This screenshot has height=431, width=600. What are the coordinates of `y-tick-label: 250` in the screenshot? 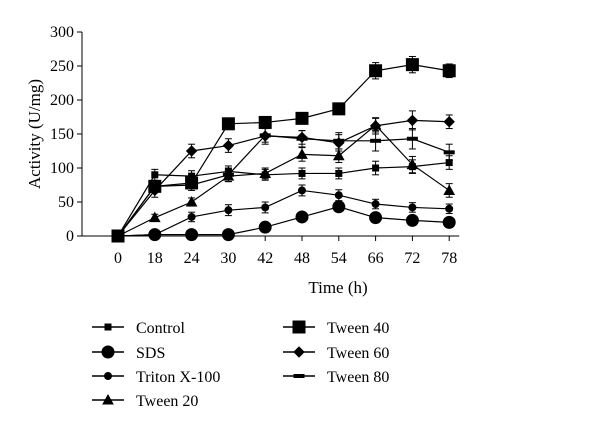 It's located at (62, 66).